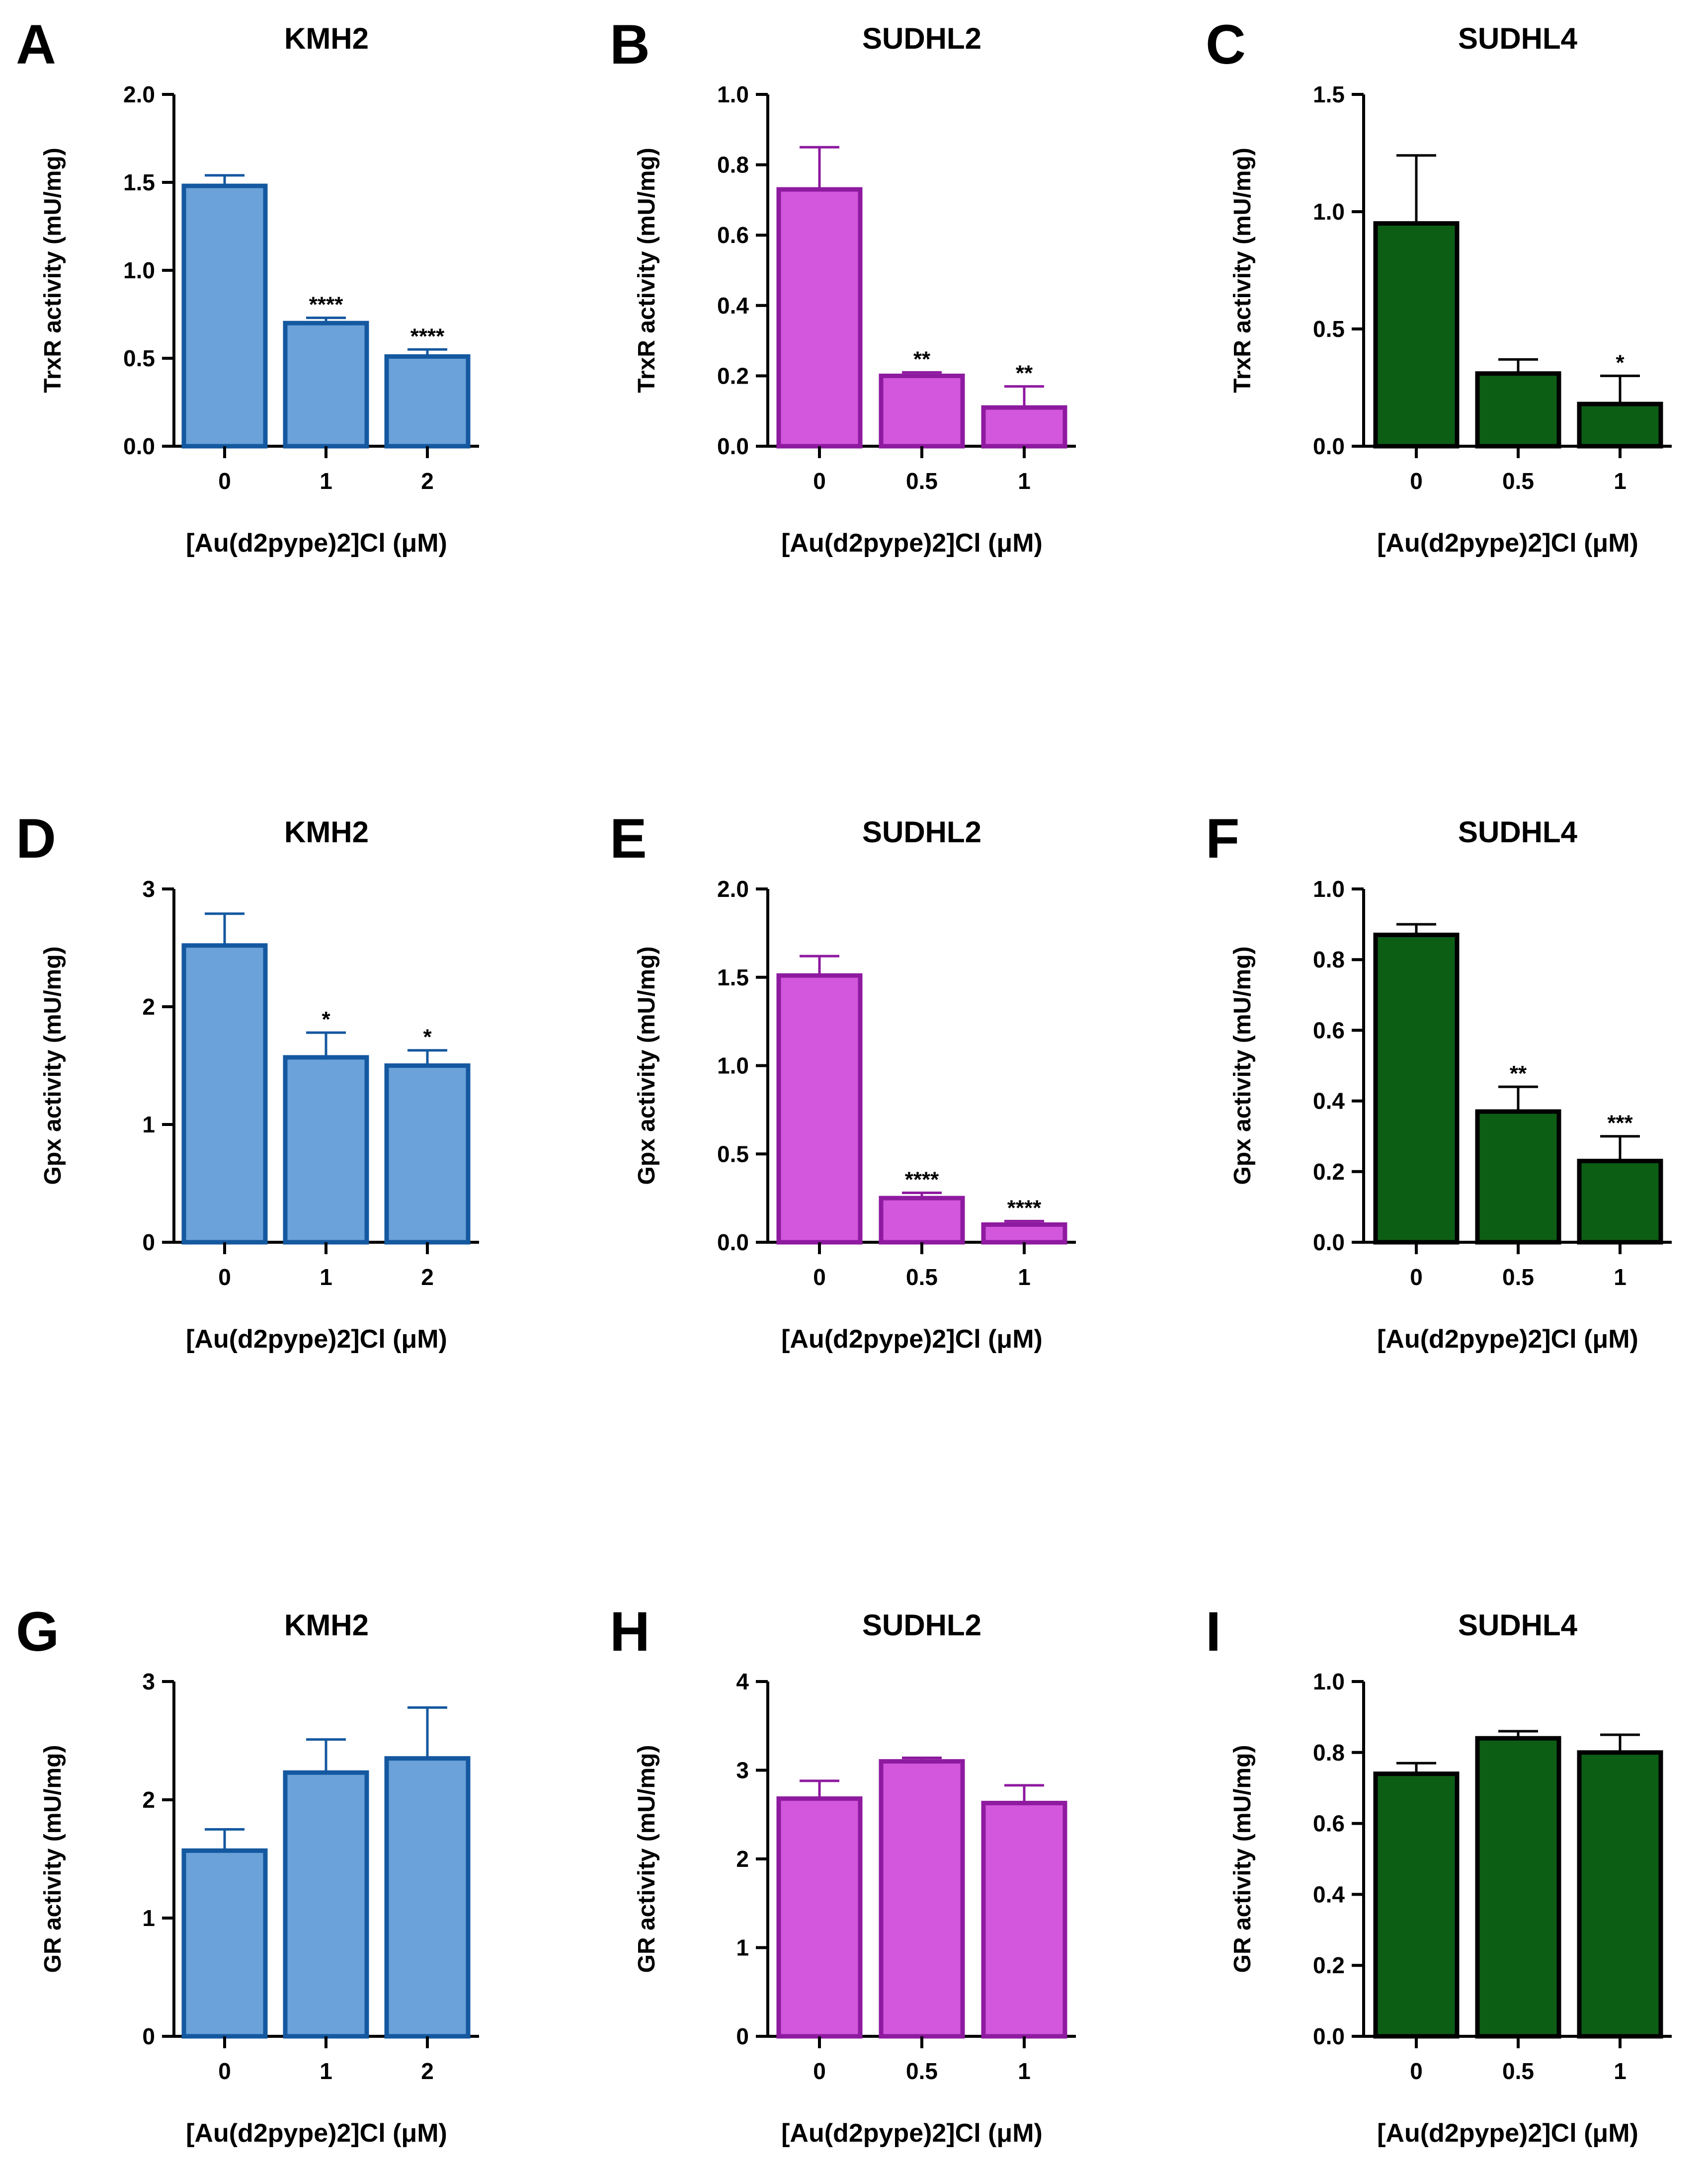  What do you see at coordinates (1213, 1632) in the screenshot?
I see `panel-letter: I` at bounding box center [1213, 1632].